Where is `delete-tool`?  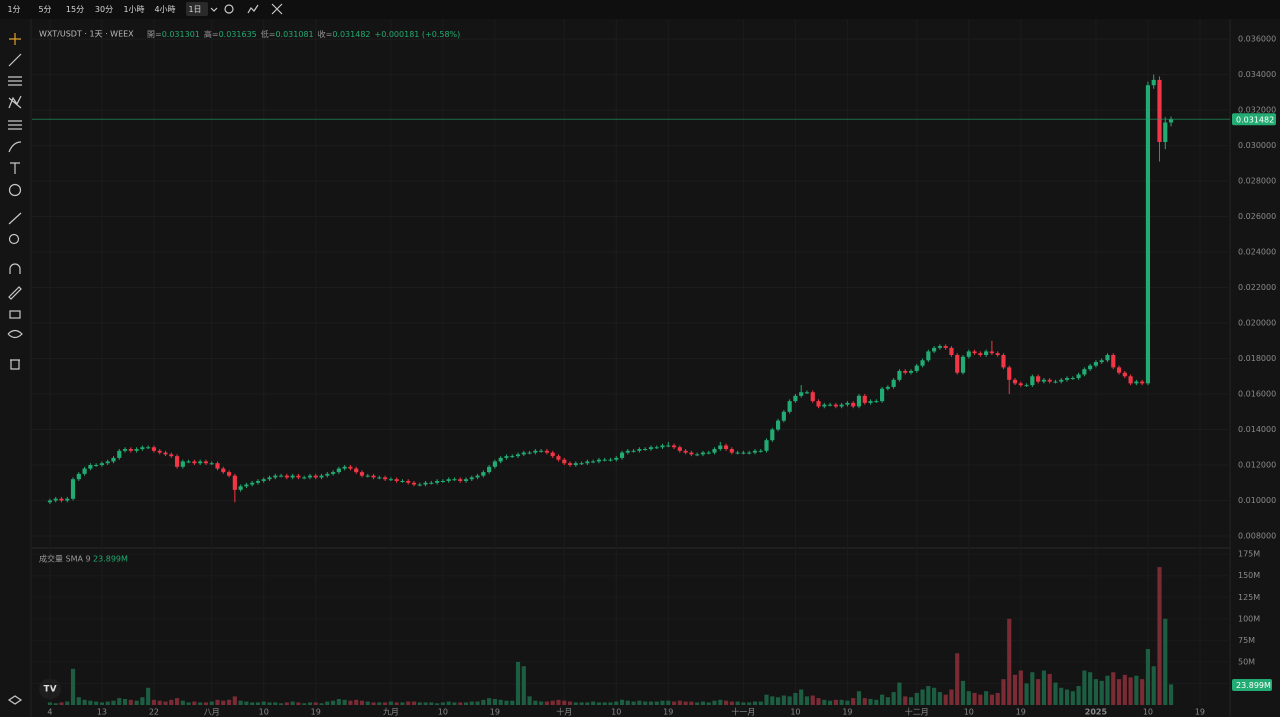 delete-tool is located at coordinates (15, 364).